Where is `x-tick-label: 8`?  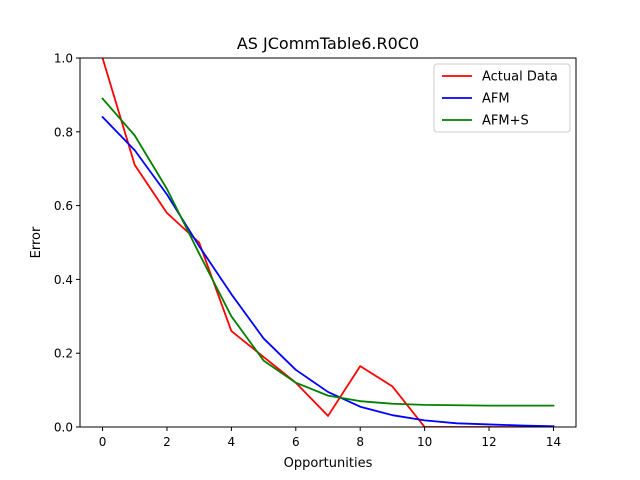
x-tick-label: 8 is located at coordinates (360, 442).